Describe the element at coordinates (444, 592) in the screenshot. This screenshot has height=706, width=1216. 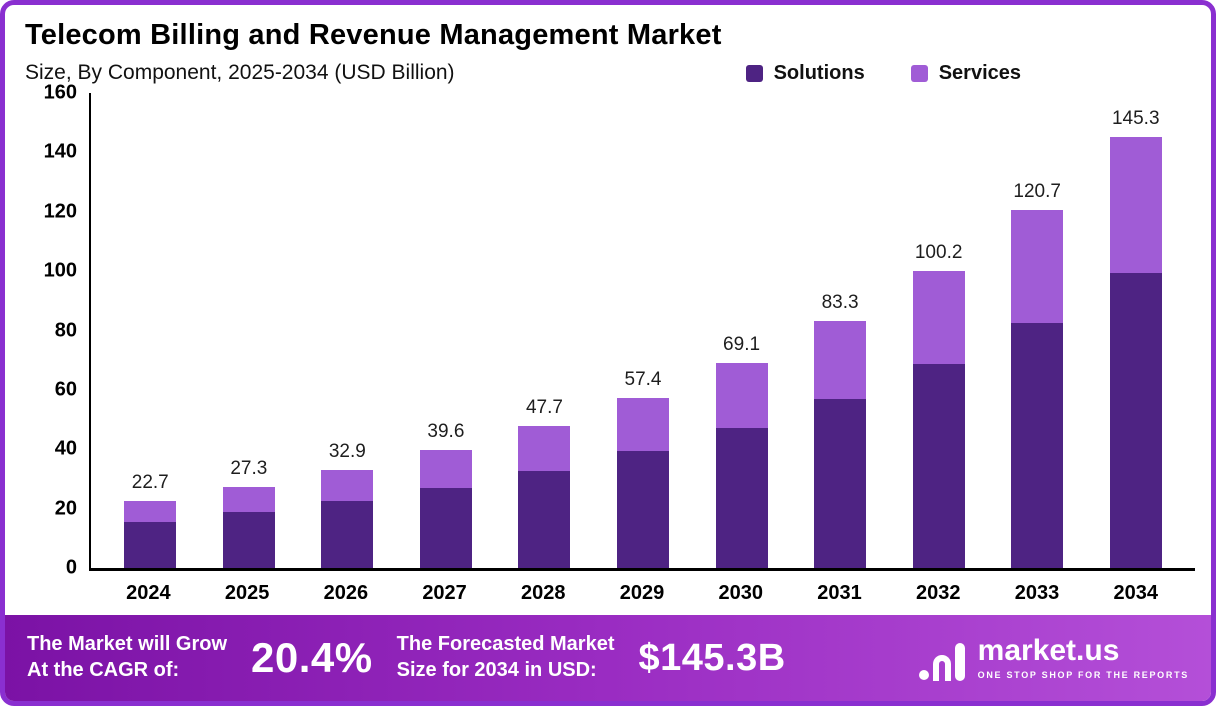
I see `x-axis-label: 2027` at that location.